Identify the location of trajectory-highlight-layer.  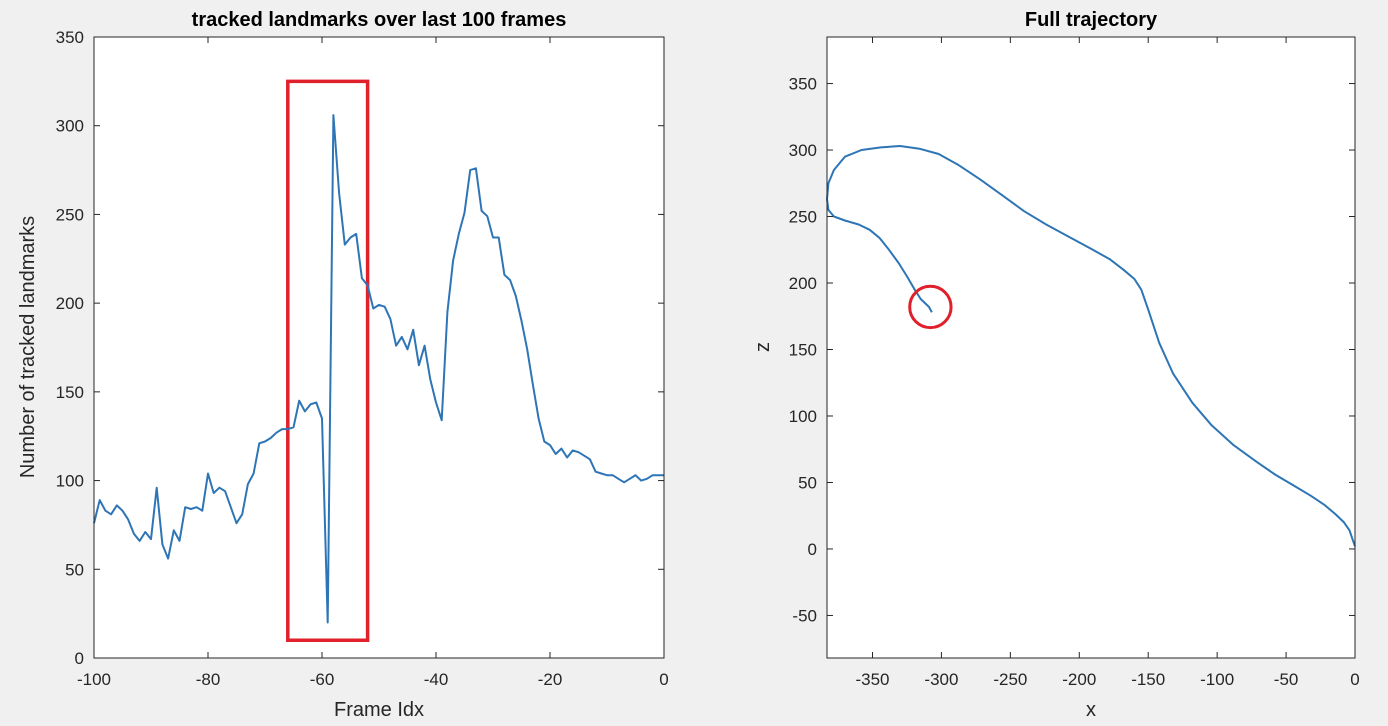
(930, 307).